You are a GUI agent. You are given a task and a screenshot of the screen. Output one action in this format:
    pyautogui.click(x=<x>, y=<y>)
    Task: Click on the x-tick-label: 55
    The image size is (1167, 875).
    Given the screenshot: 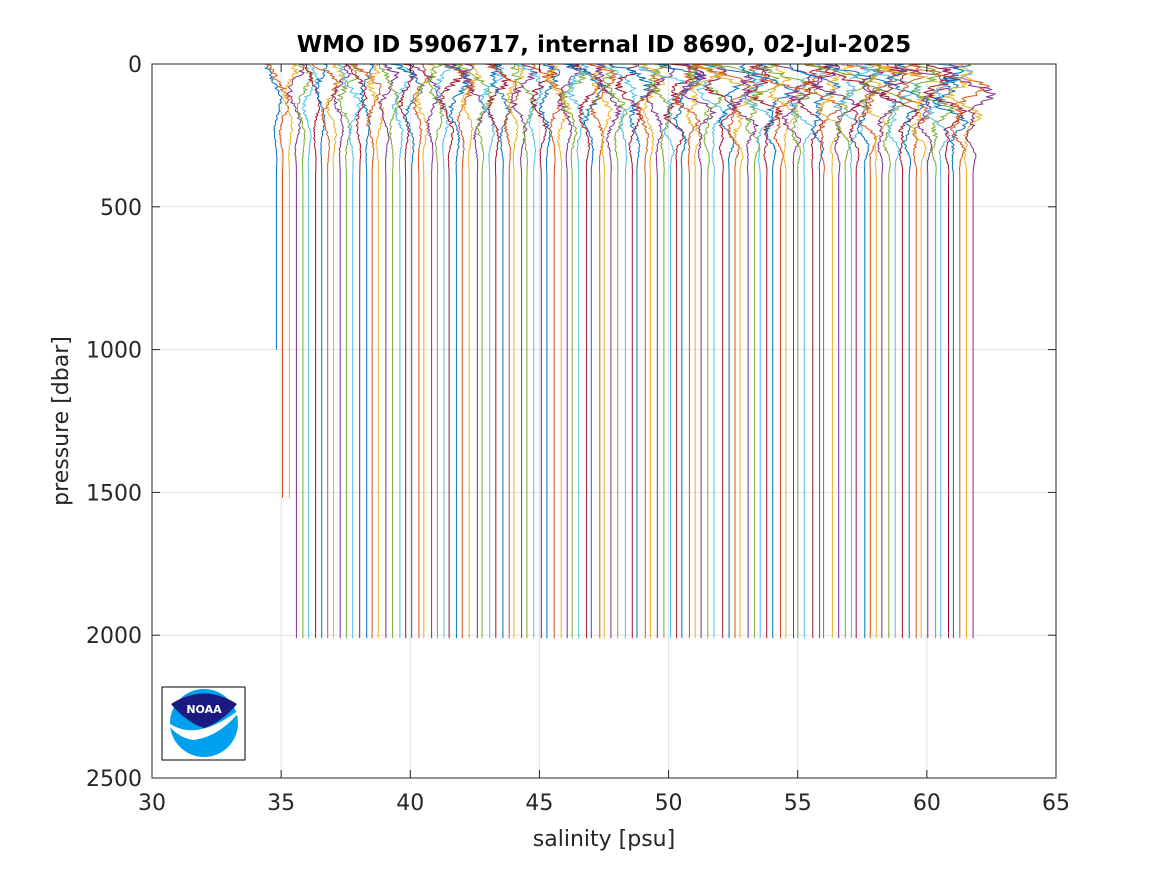 What is the action you would take?
    pyautogui.click(x=798, y=803)
    